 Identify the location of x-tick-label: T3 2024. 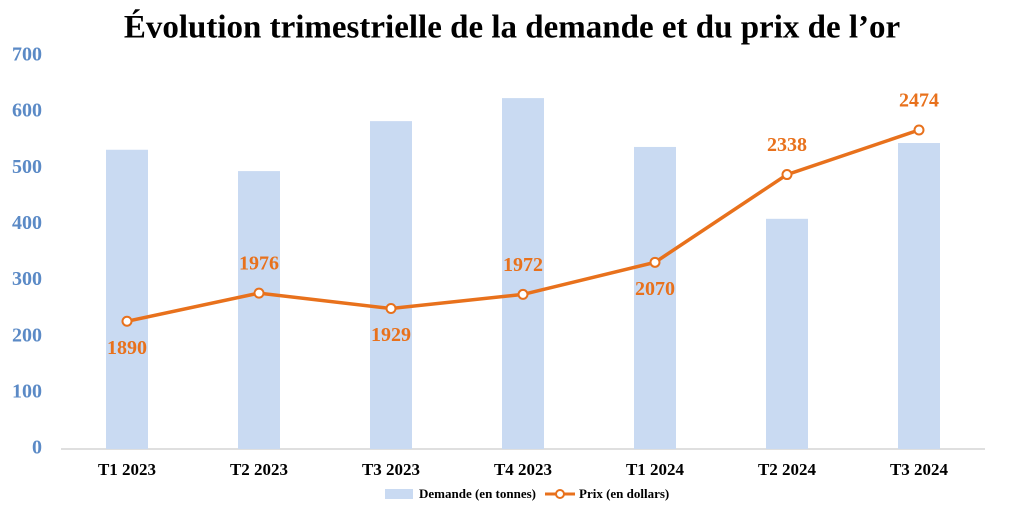
(919, 469).